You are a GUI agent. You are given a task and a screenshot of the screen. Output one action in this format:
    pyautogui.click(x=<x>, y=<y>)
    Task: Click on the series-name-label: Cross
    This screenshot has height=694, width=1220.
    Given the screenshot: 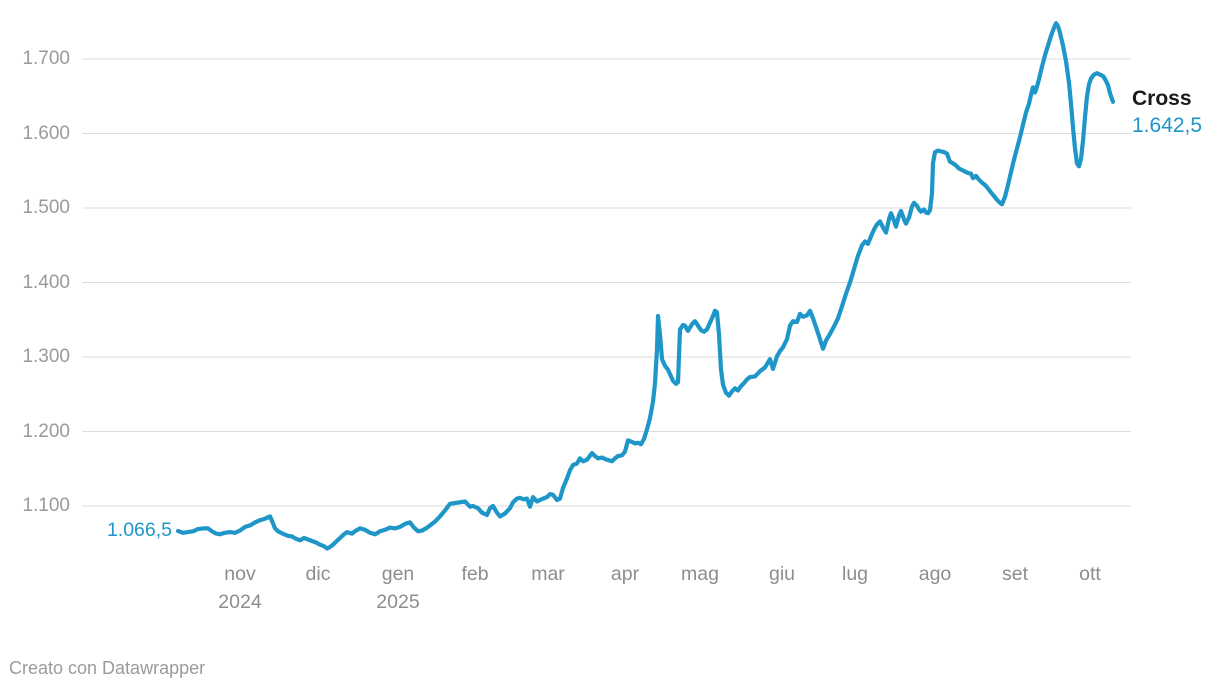 What is the action you would take?
    pyautogui.click(x=1162, y=98)
    